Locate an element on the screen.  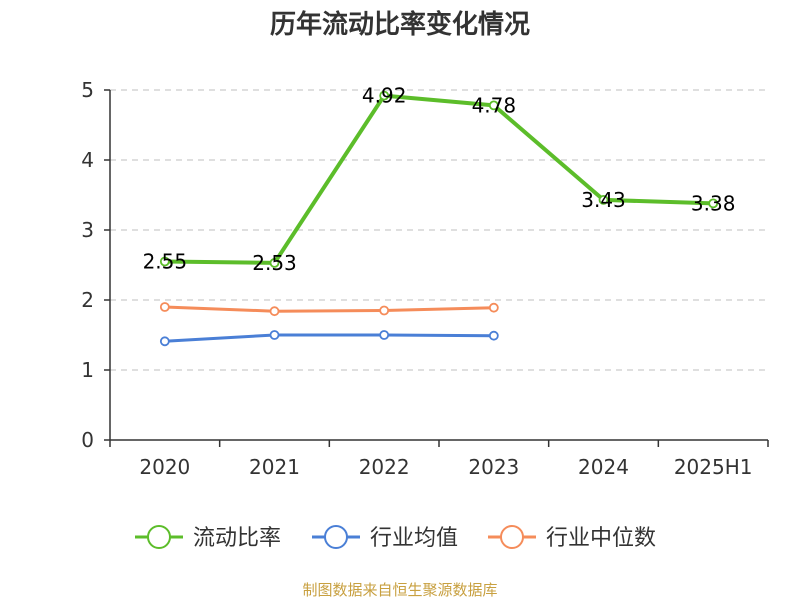
x-tick-label: 2021 is located at coordinates (274, 467).